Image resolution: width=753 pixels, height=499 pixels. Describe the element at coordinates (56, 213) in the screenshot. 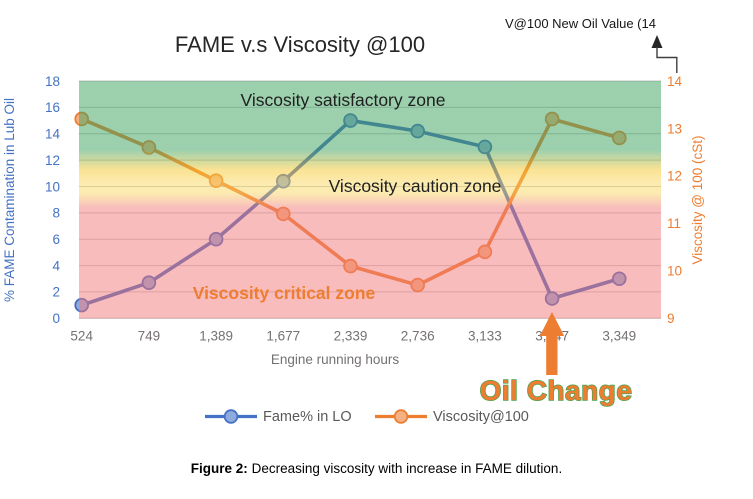

I see `left-axis-tick-label: 8` at that location.